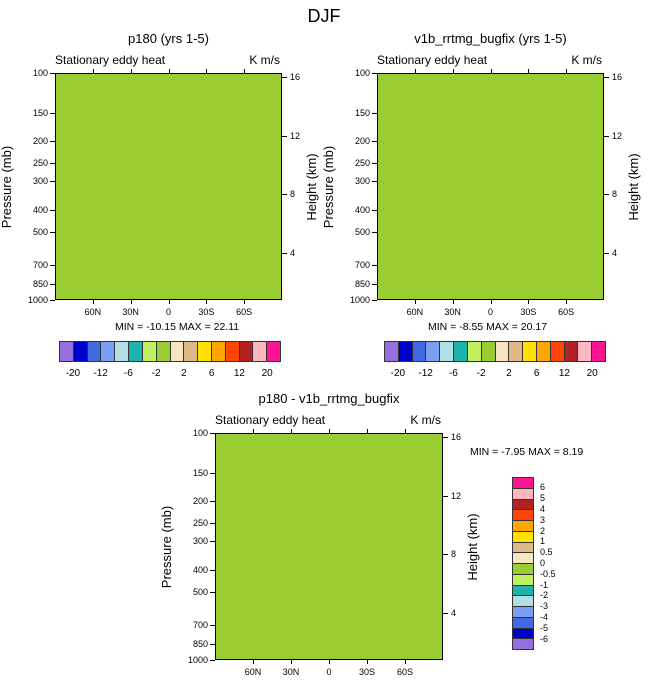 The height and width of the screenshot is (685, 648). I want to click on contour-fill, so click(168, 186).